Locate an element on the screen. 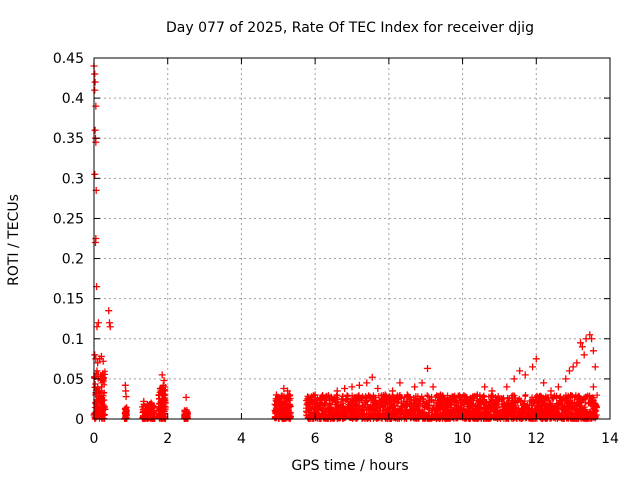 Image resolution: width=640 pixels, height=480 pixels. y-tick-label: 0.15 is located at coordinates (68, 300).